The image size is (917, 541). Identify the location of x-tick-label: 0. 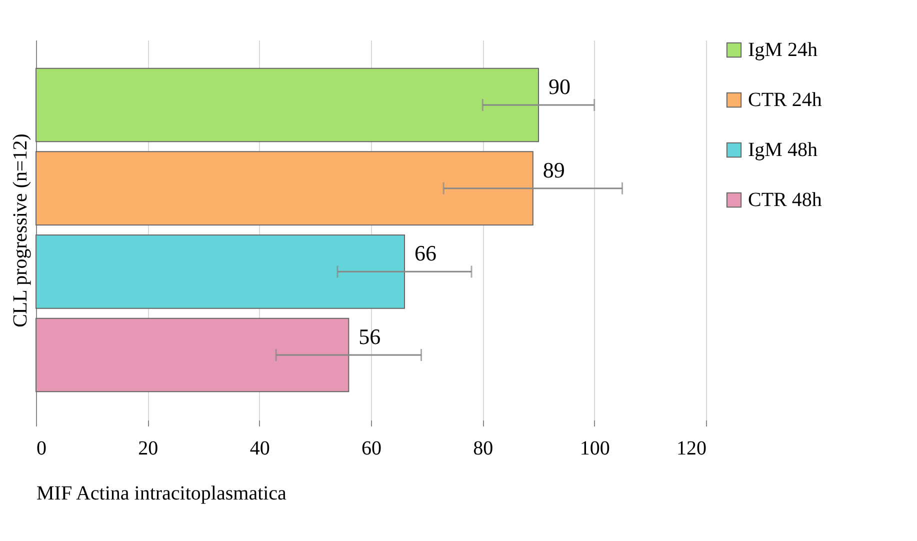
(41, 449).